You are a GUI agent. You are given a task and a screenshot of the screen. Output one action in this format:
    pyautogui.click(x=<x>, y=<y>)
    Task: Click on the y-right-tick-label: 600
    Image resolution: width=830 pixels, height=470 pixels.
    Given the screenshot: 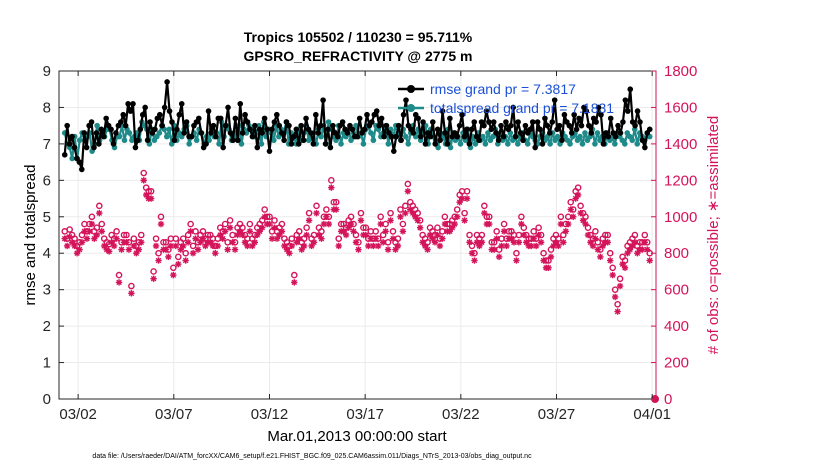 What is the action you would take?
    pyautogui.click(x=676, y=290)
    